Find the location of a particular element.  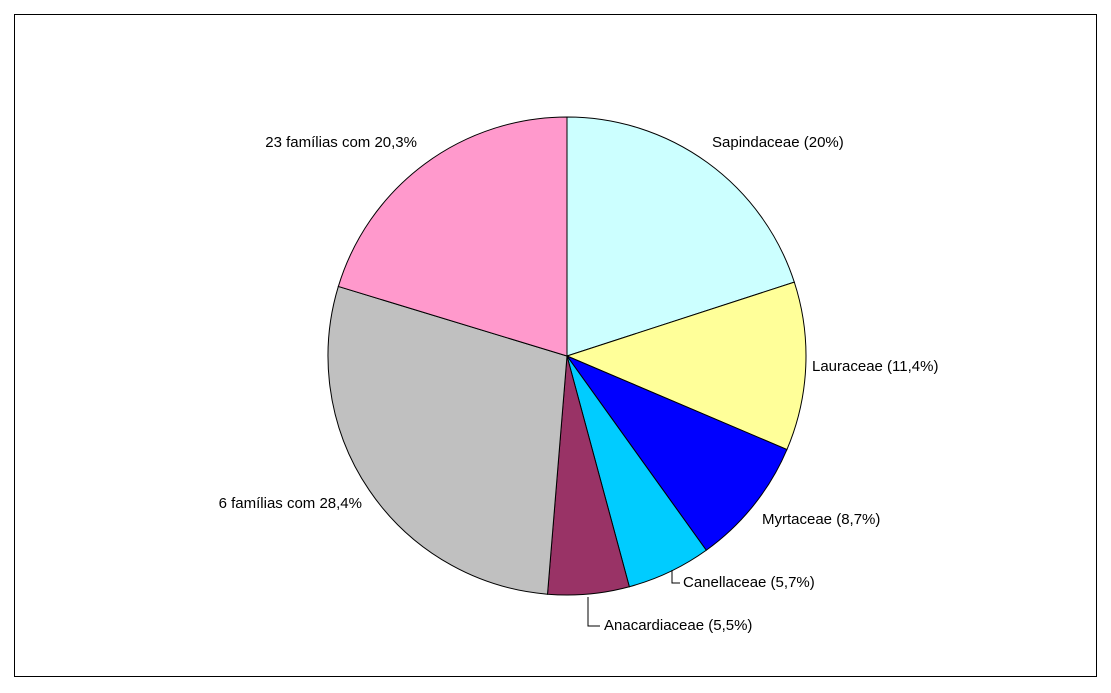

slice-label: Anacardiaceae (5,5%) is located at coordinates (678, 625).